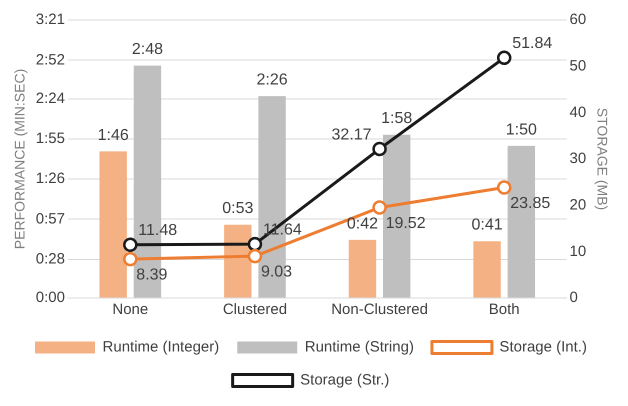 The height and width of the screenshot is (406, 628). I want to click on data-label: 0:41, so click(487, 225).